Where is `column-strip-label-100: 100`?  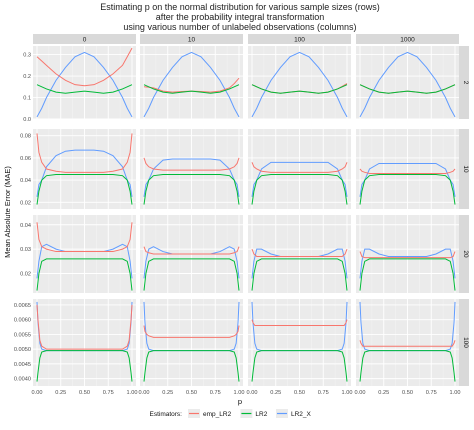 column-strip-label-100: 100 is located at coordinates (299, 40).